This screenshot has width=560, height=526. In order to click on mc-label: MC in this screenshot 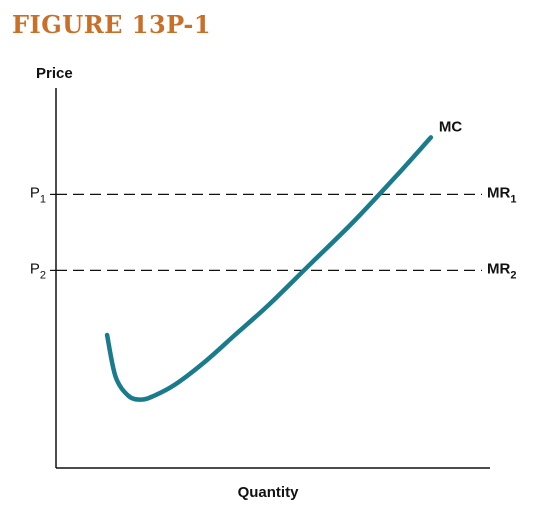, I will do `click(450, 126)`.